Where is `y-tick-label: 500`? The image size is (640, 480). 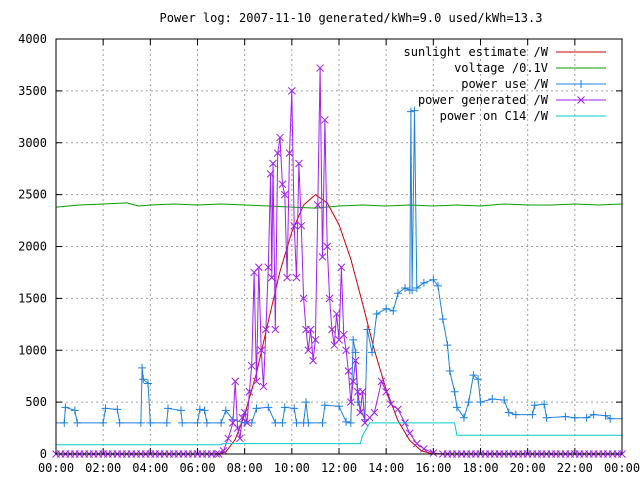
y-tick-label: 500 is located at coordinates (36, 402).